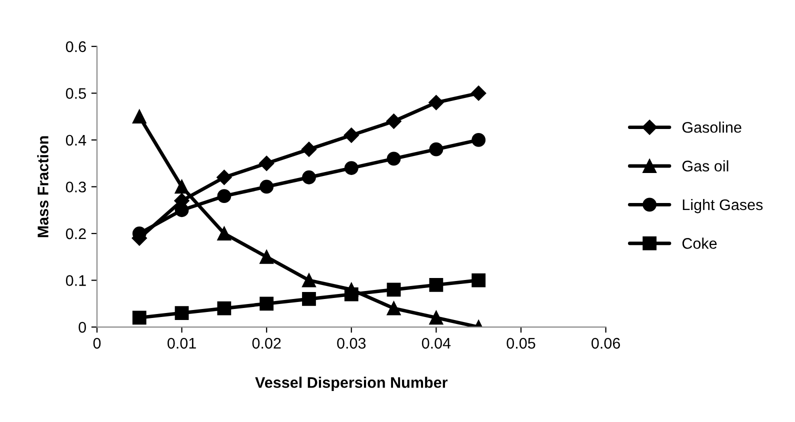 This screenshot has width=795, height=422. What do you see at coordinates (82, 327) in the screenshot?
I see `y-tick-label: 0` at bounding box center [82, 327].